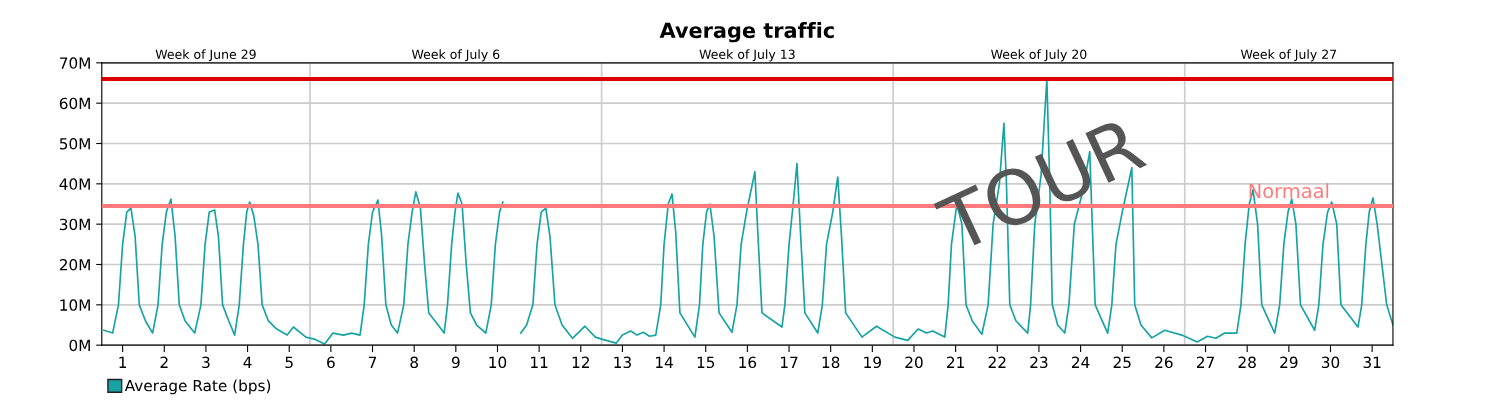 The image size is (1497, 408). I want to click on x-tick-label: 13, so click(622, 362).